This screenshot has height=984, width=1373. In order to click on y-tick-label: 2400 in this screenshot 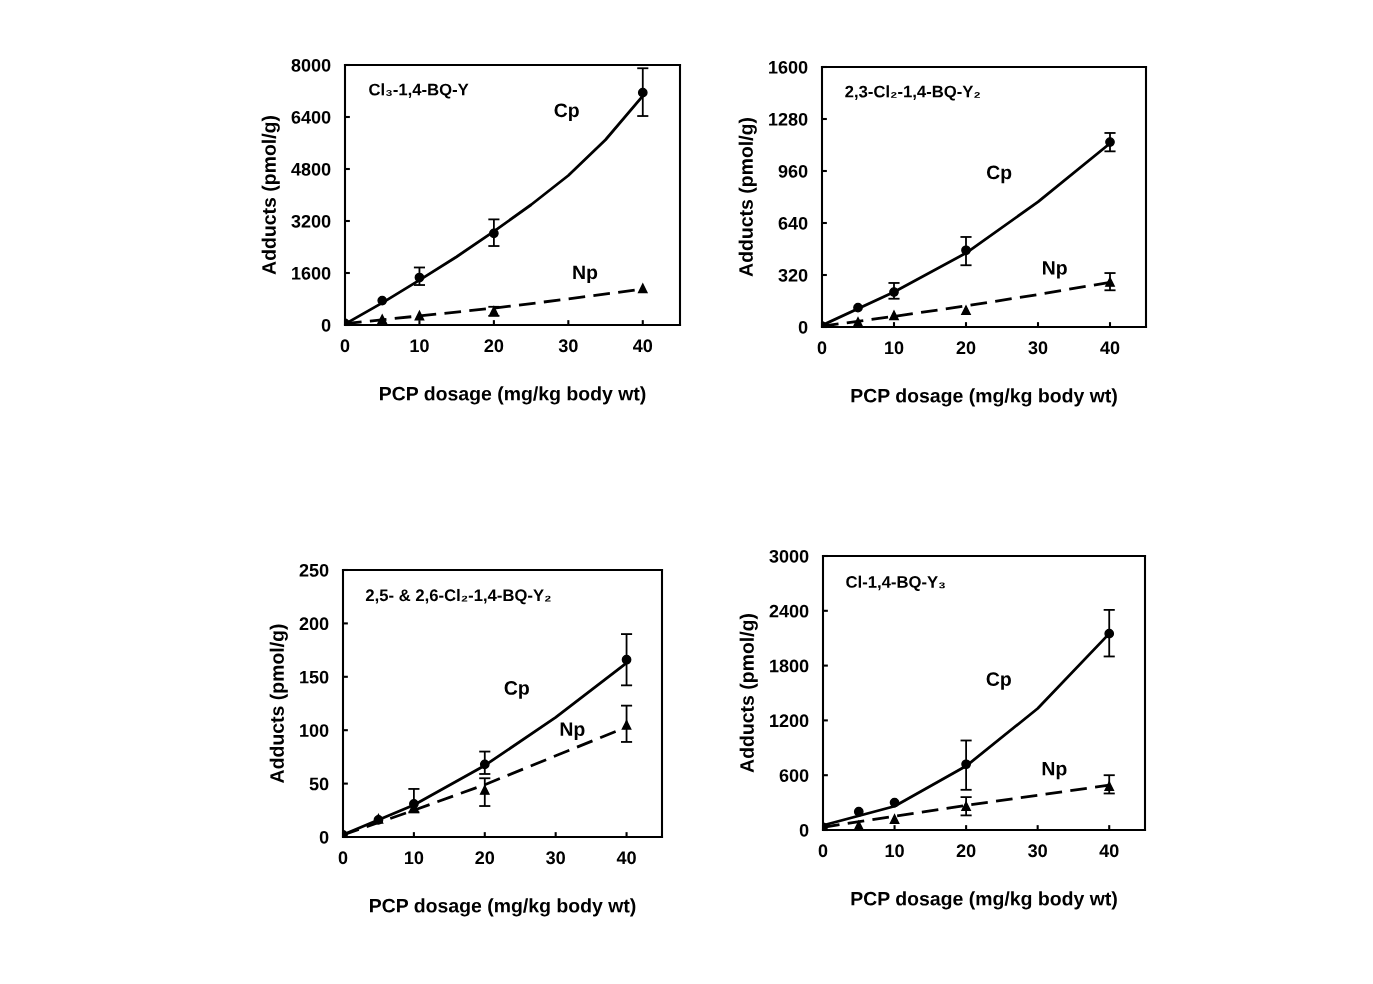, I will do `click(789, 611)`.